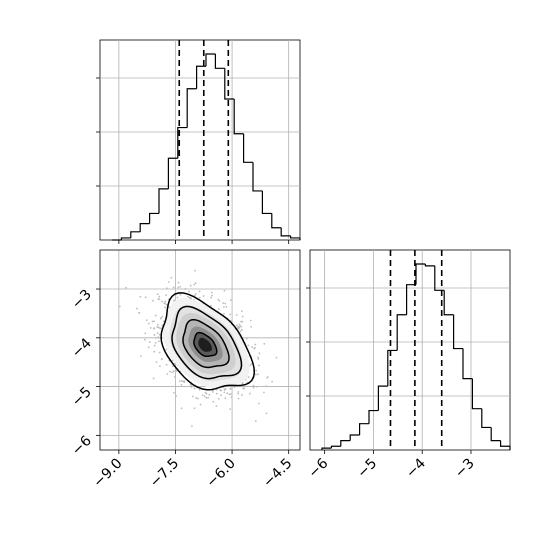  I want to click on param2-xtick-label-1: −5, so click(367, 469).